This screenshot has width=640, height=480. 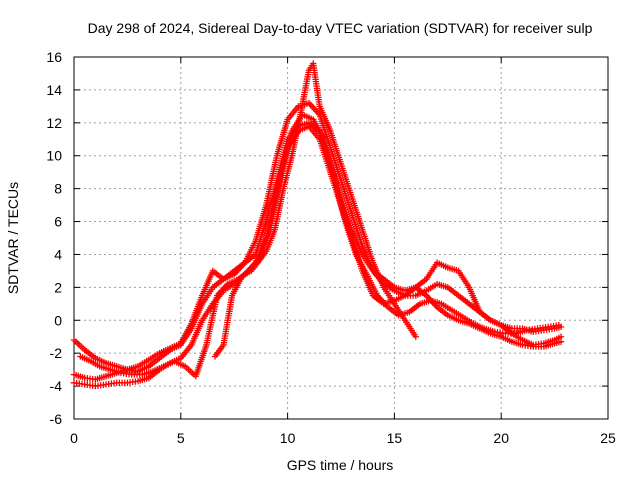 I want to click on y-tick-label: 0, so click(x=58, y=320).